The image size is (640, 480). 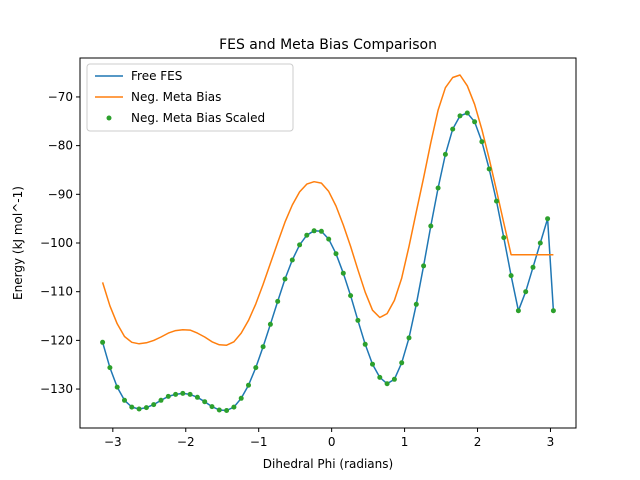 What do you see at coordinates (478, 442) in the screenshot?
I see `x-tick-label: 2` at bounding box center [478, 442].